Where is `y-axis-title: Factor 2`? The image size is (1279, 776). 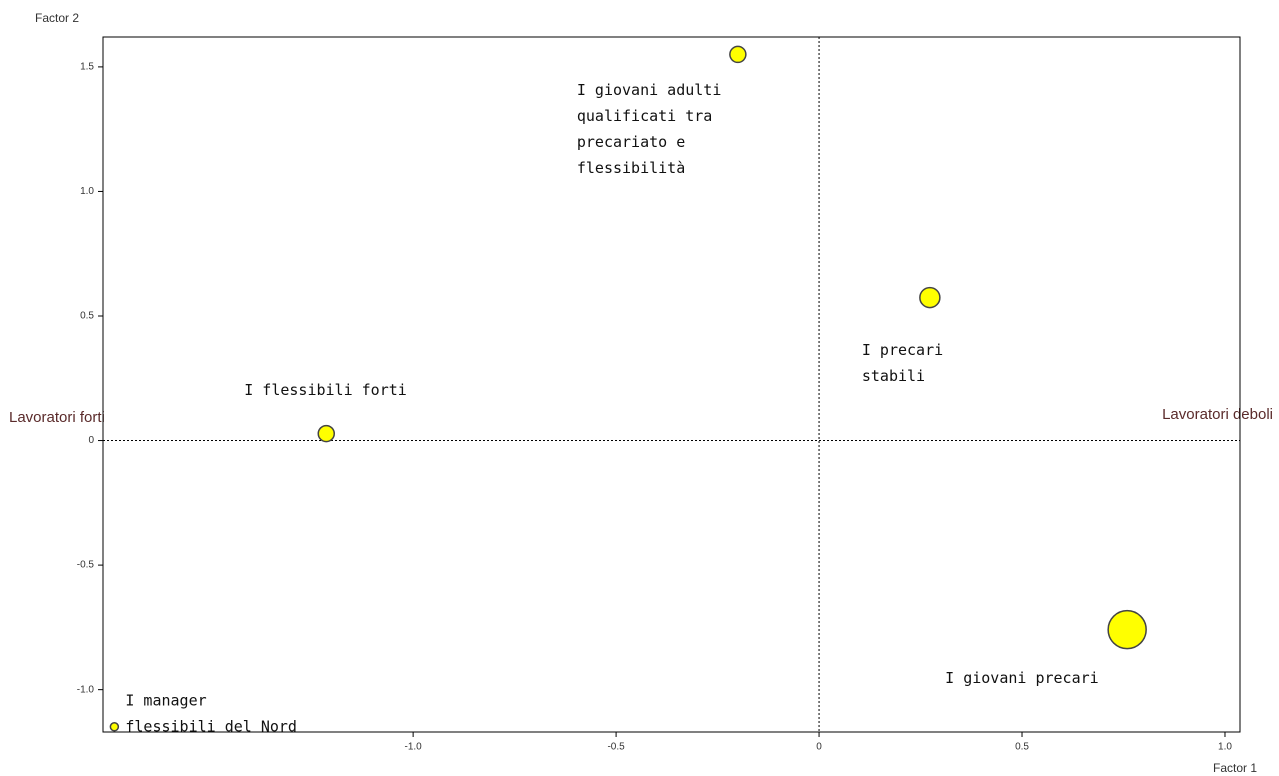 y-axis-title: Factor 2 is located at coordinates (57, 18).